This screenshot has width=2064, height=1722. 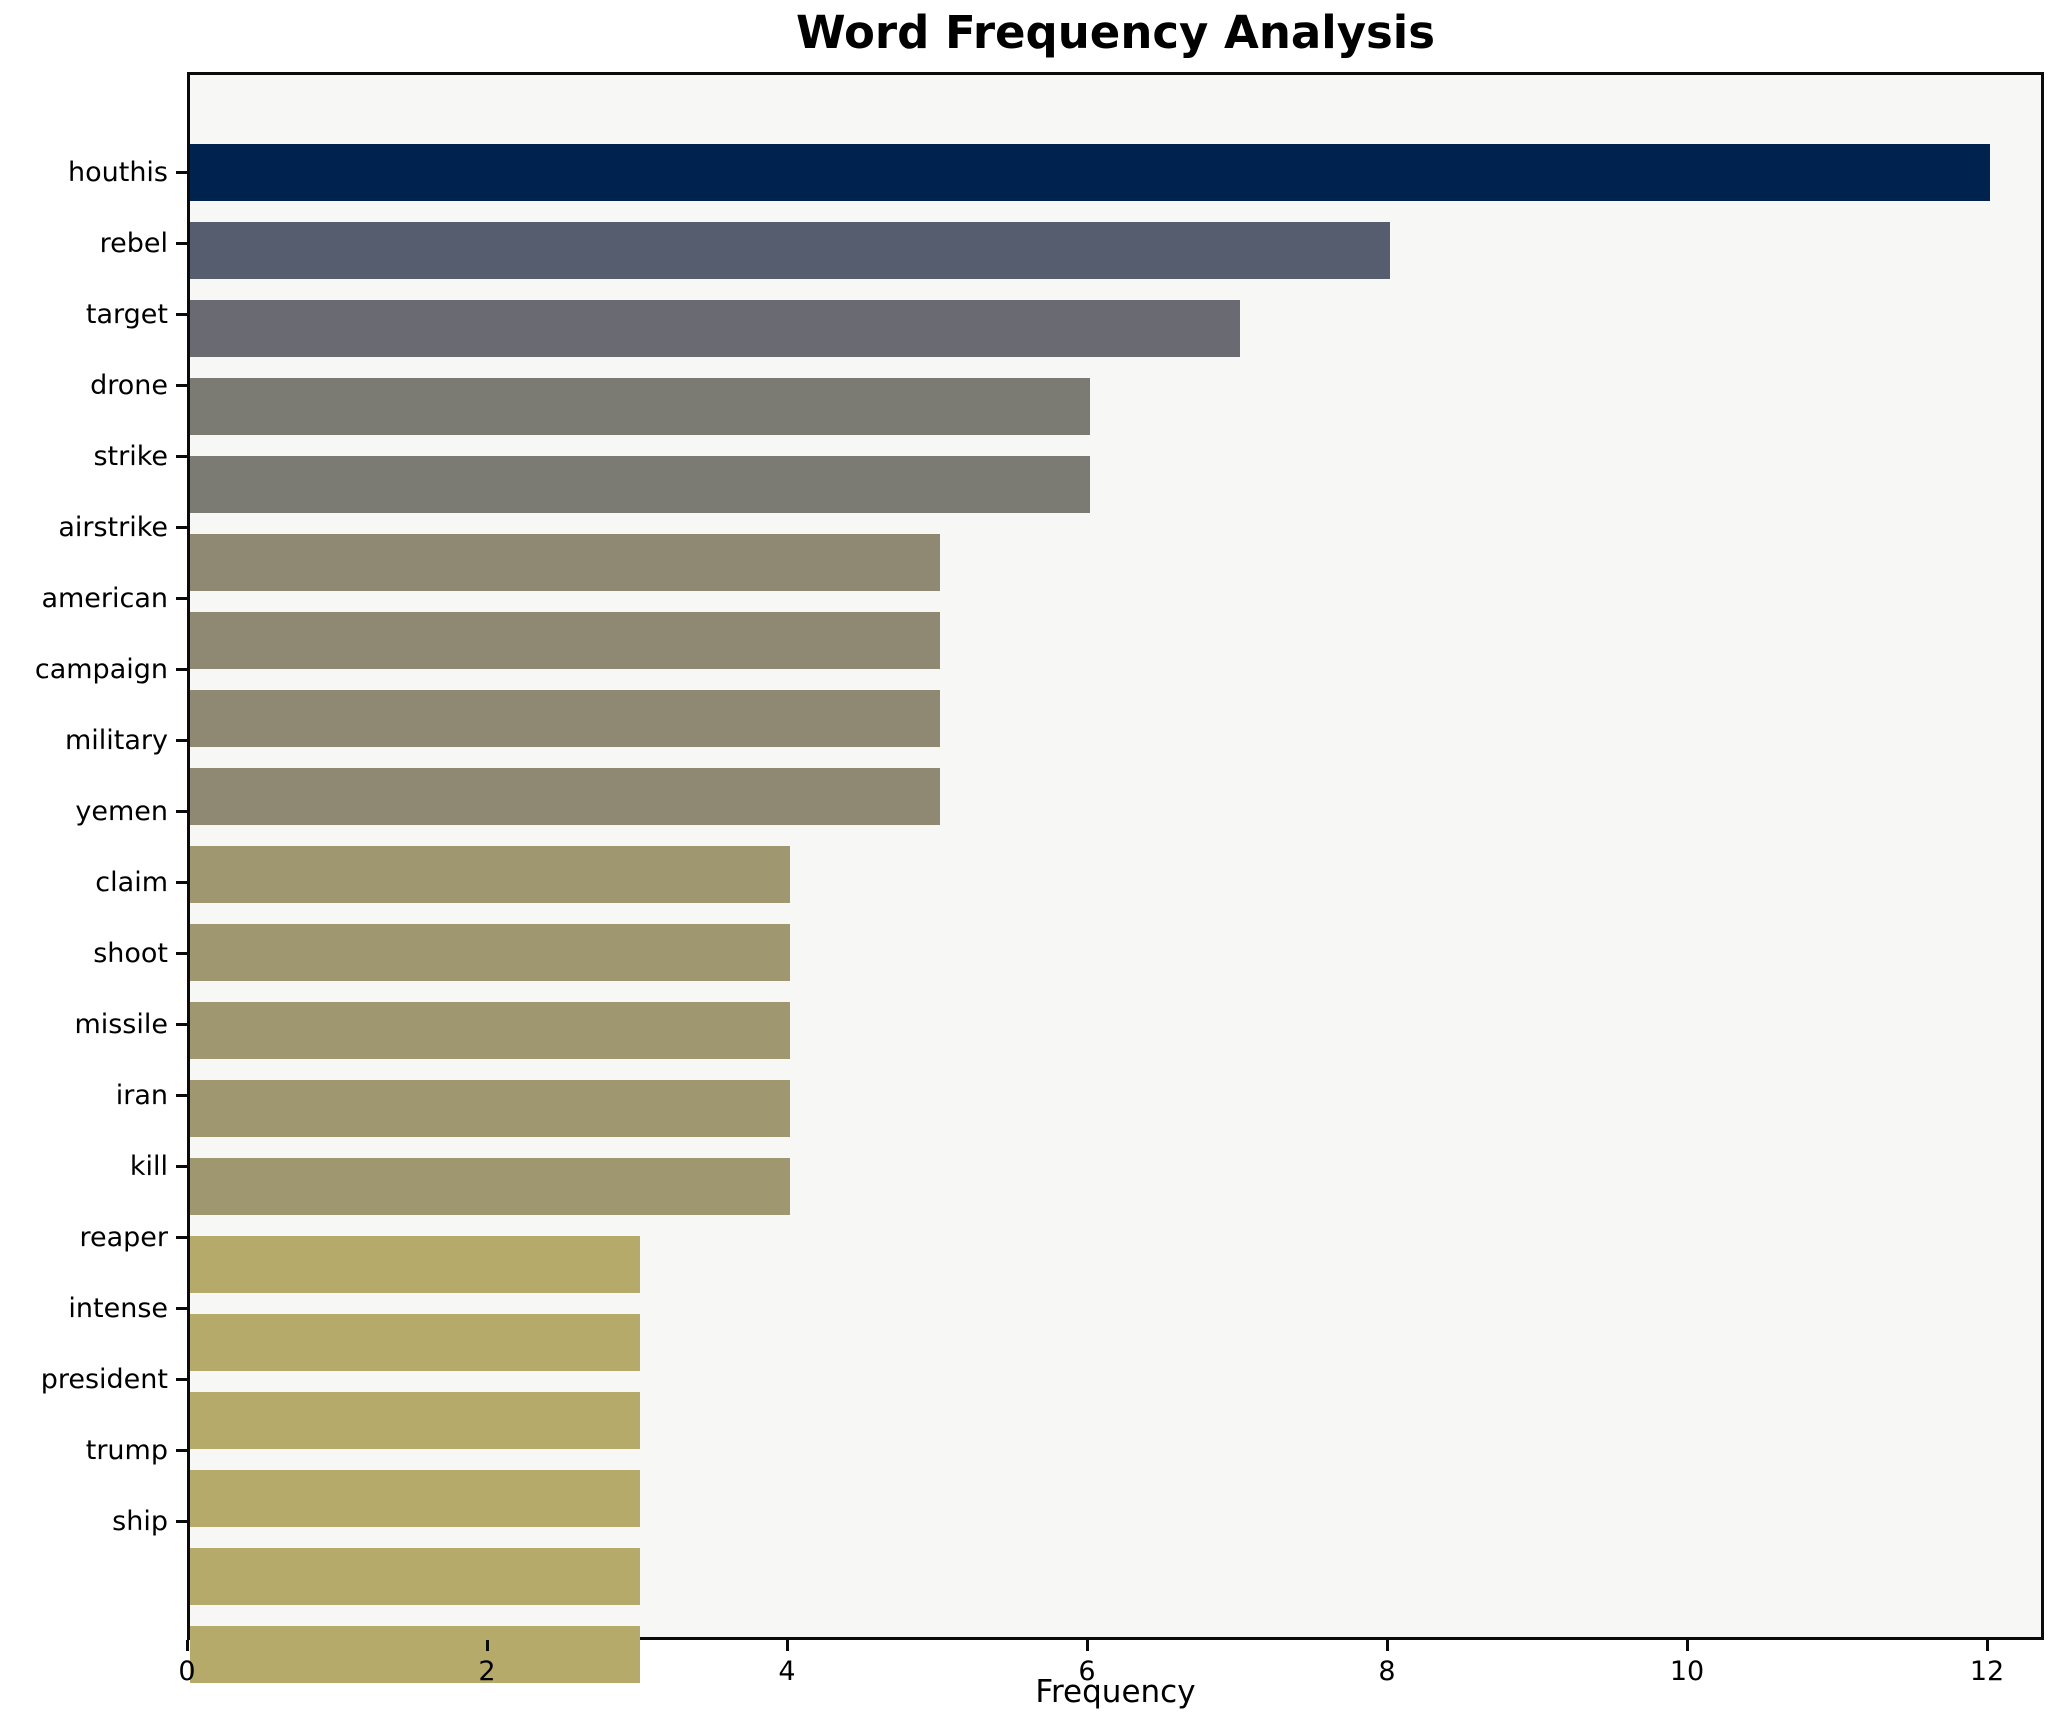 I want to click on y-tick-label-strike: strike, so click(x=130, y=456).